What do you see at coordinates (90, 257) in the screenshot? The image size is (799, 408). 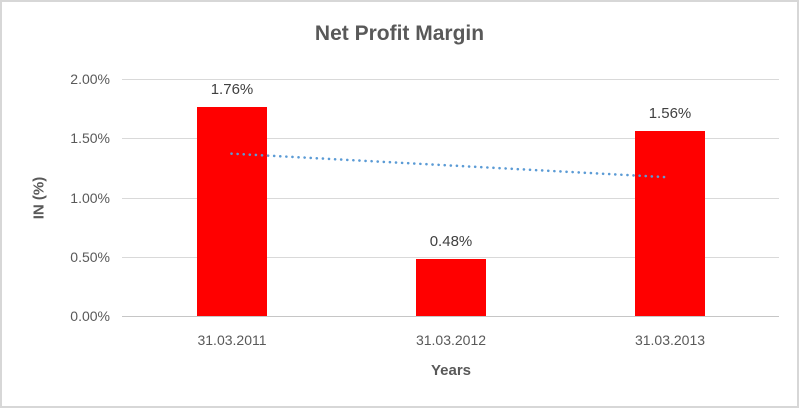 I see `y-tick-label: 0.50%` at bounding box center [90, 257].